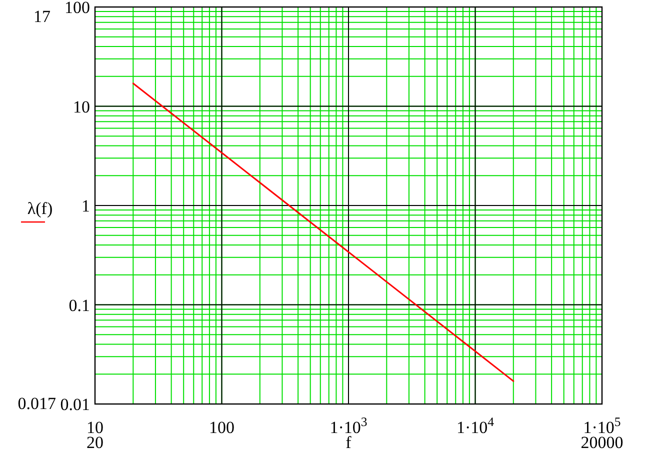 The image size is (653, 466). What do you see at coordinates (86, 206) in the screenshot?
I see `y-tick-label: 1` at bounding box center [86, 206].